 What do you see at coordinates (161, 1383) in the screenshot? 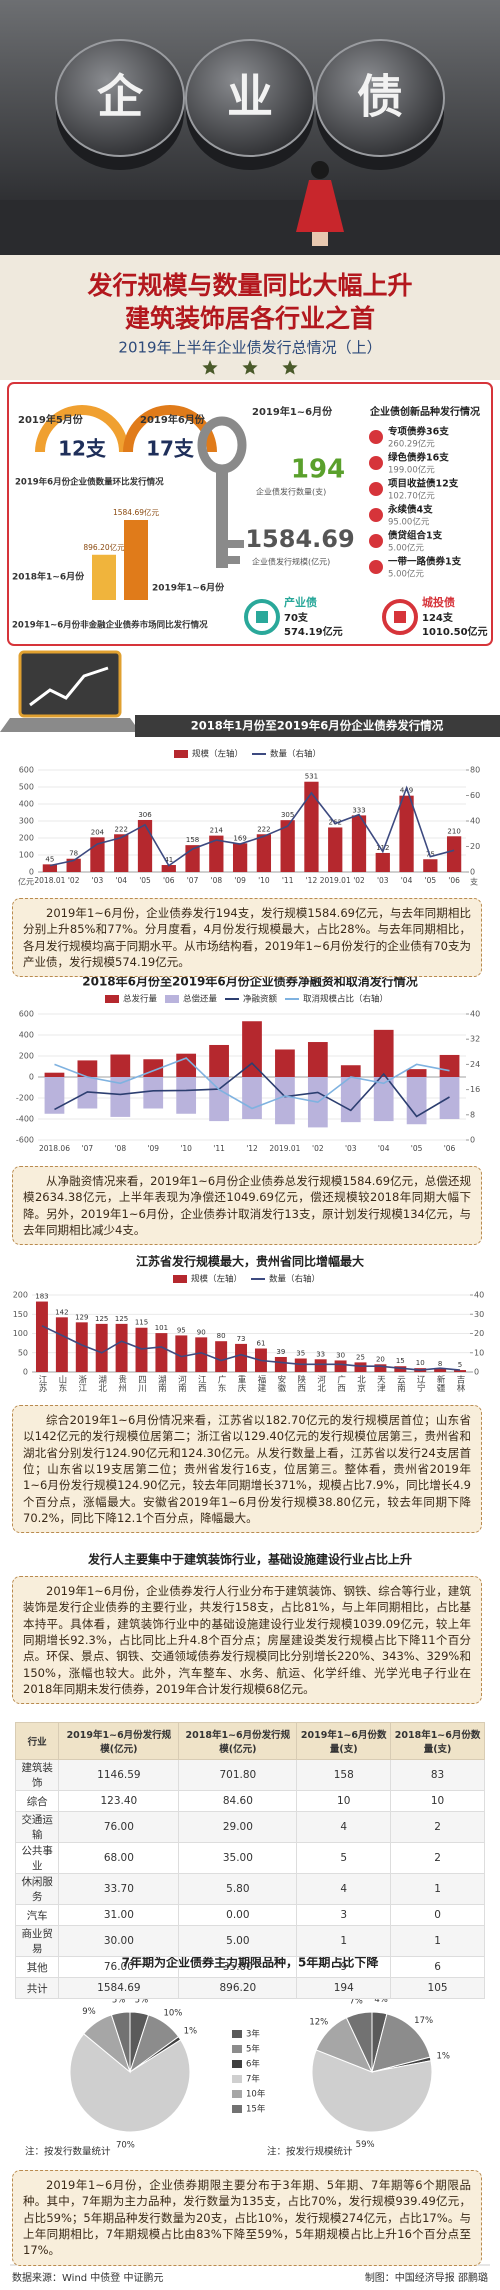
I see `x-tick-label: 湖南` at bounding box center [161, 1383].